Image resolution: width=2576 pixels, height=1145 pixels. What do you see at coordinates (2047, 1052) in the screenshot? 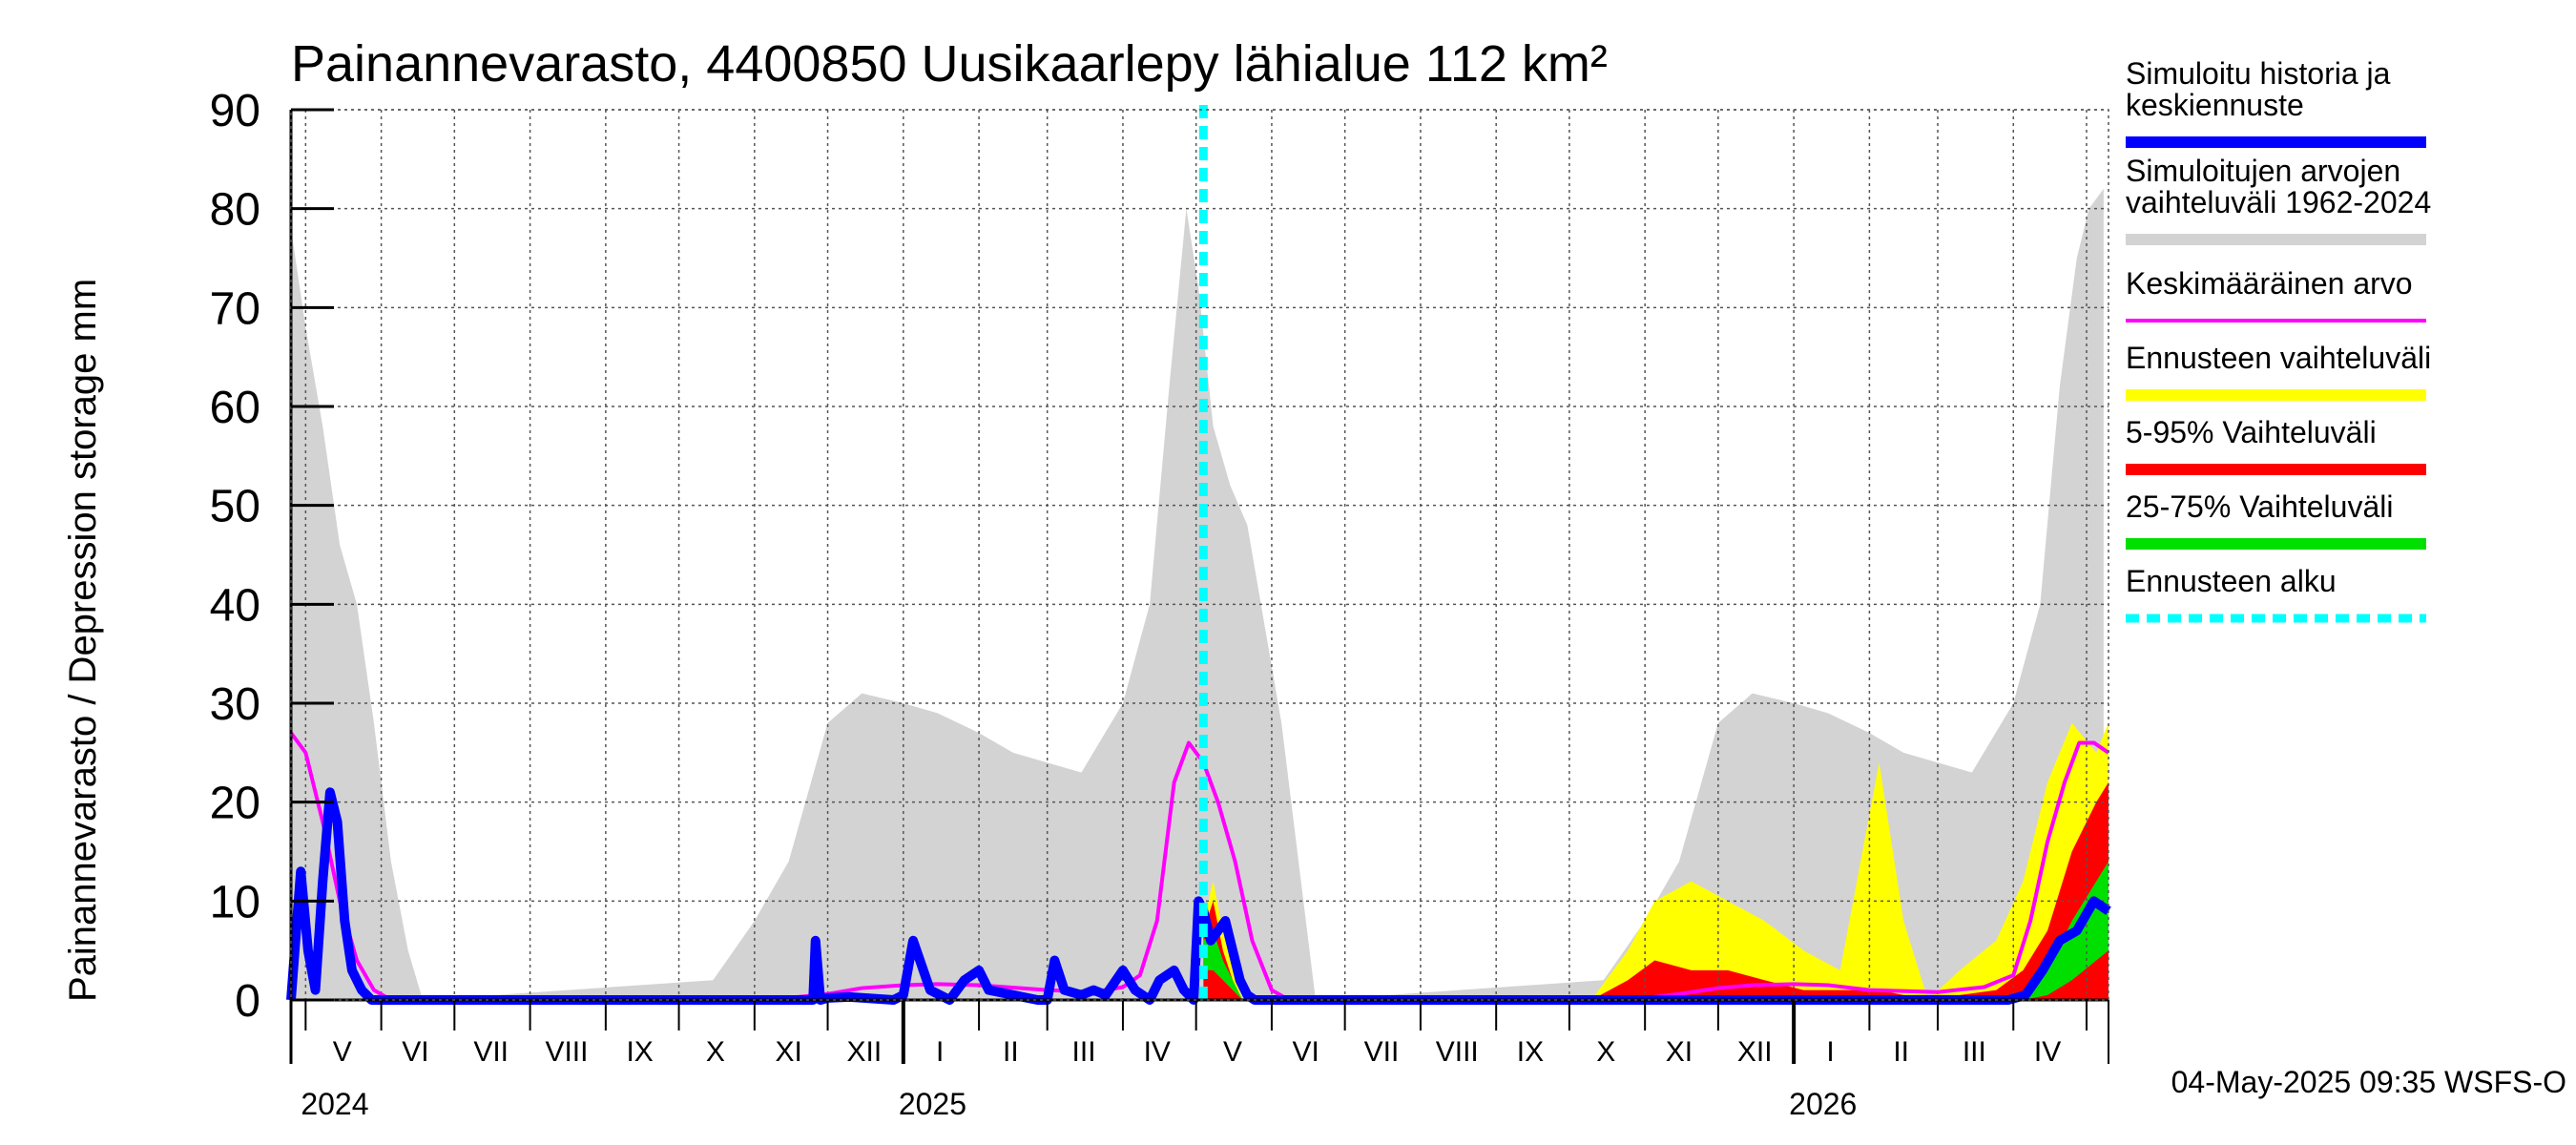
I see `month-label-23: IV` at bounding box center [2047, 1052].